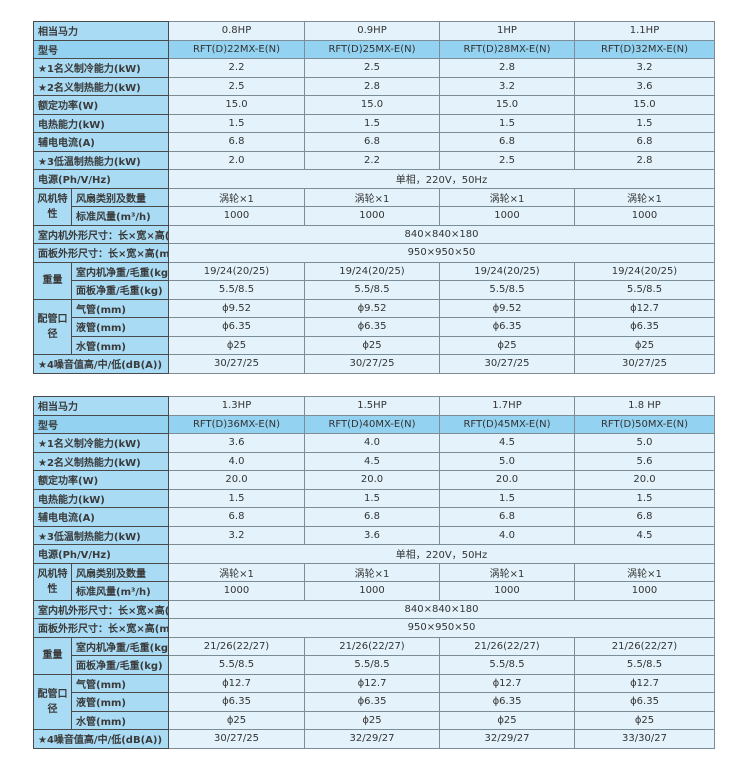 This screenshot has width=750, height=762. I want to click on table-row: 面板净重/毛重(kg) 5.5/8.5 5.5/8.5 5.5/8.5 5.5/8.5, so click(374, 290).